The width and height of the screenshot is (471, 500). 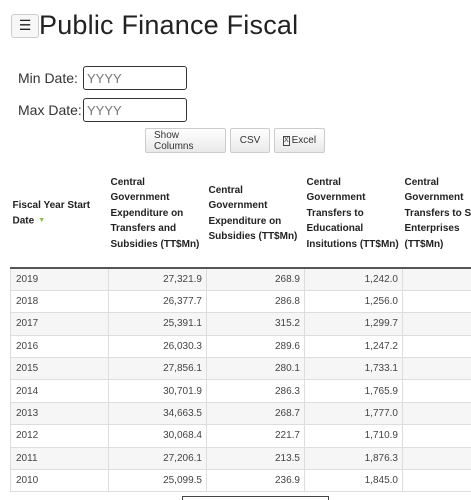 I want to click on max-date-label: Max Date:, so click(x=50, y=110).